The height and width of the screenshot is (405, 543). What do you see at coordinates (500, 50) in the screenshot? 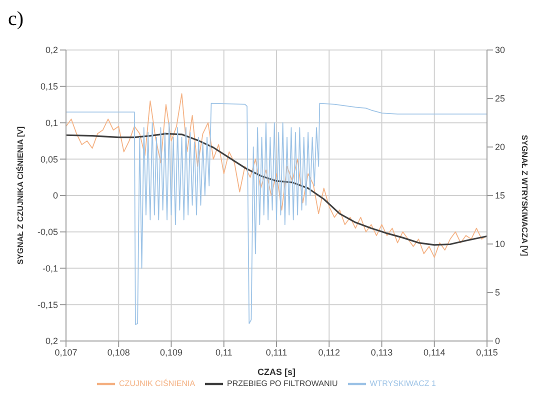
I see `y2-tick-label: 30` at bounding box center [500, 50].